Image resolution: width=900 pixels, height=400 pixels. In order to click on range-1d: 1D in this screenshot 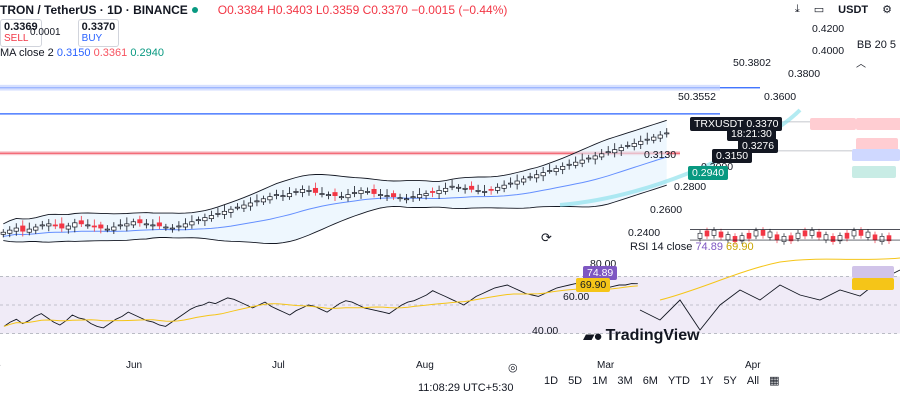, I will do `click(551, 381)`.